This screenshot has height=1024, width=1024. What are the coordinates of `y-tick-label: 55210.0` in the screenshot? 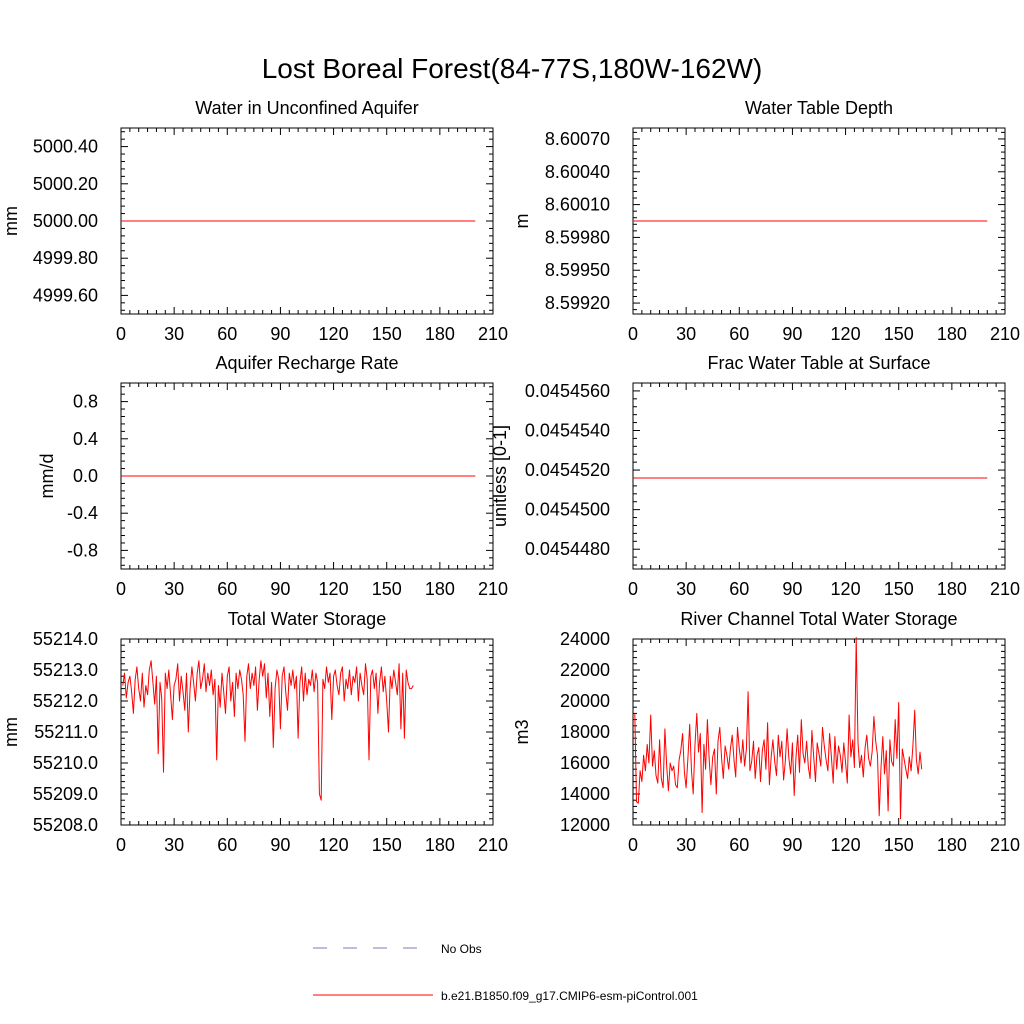 It's located at (65, 763).